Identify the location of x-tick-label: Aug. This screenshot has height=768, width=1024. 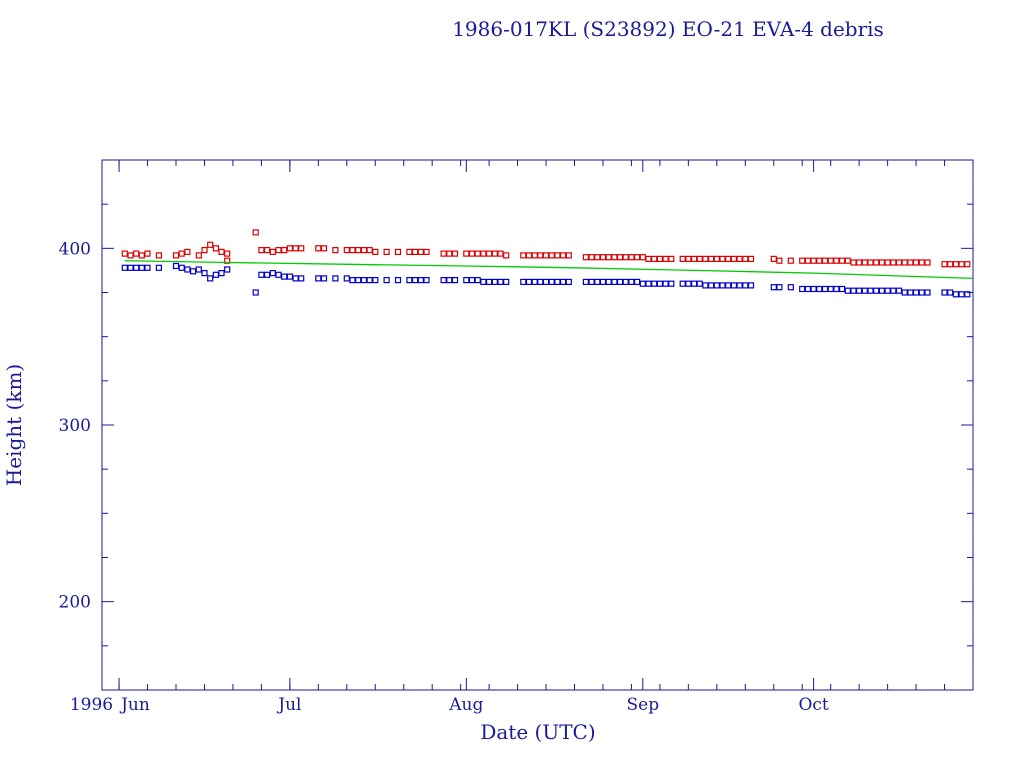
(465, 705).